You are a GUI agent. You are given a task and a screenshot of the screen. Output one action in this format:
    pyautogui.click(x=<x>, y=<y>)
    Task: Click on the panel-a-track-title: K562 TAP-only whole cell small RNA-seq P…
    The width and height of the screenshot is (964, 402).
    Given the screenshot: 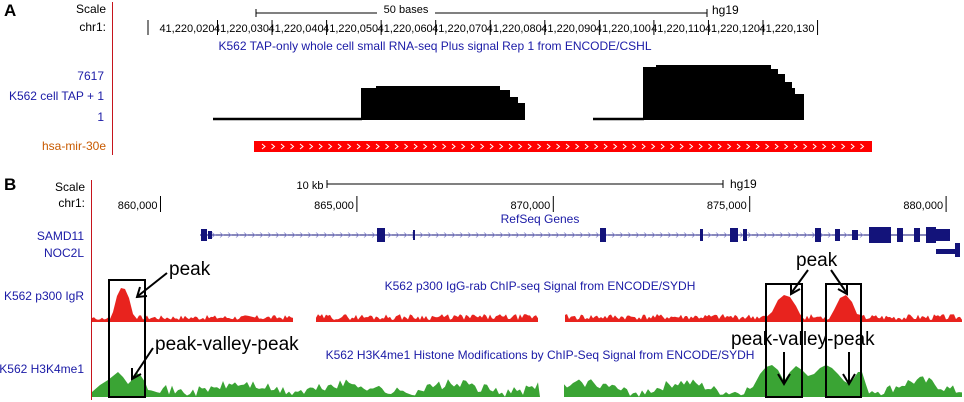 What is the action you would take?
    pyautogui.click(x=434, y=46)
    